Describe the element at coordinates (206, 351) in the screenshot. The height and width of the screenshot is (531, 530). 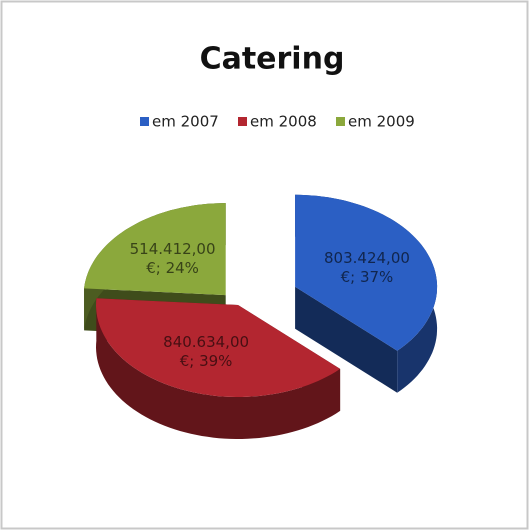
I see `data-label: 840.634,00 €; 39%` at that location.